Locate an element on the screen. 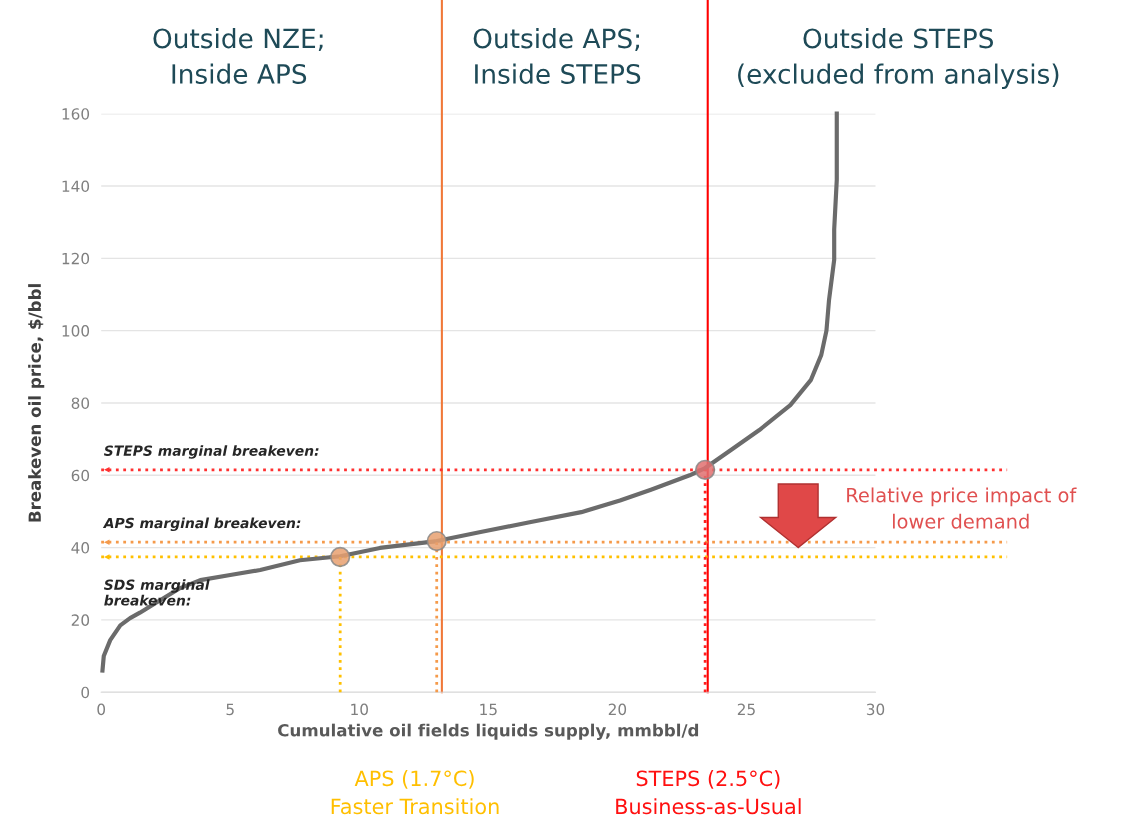 Image resolution: width=1137 pixels, height=836 pixels. y-tick-label: 140 is located at coordinates (76, 186).